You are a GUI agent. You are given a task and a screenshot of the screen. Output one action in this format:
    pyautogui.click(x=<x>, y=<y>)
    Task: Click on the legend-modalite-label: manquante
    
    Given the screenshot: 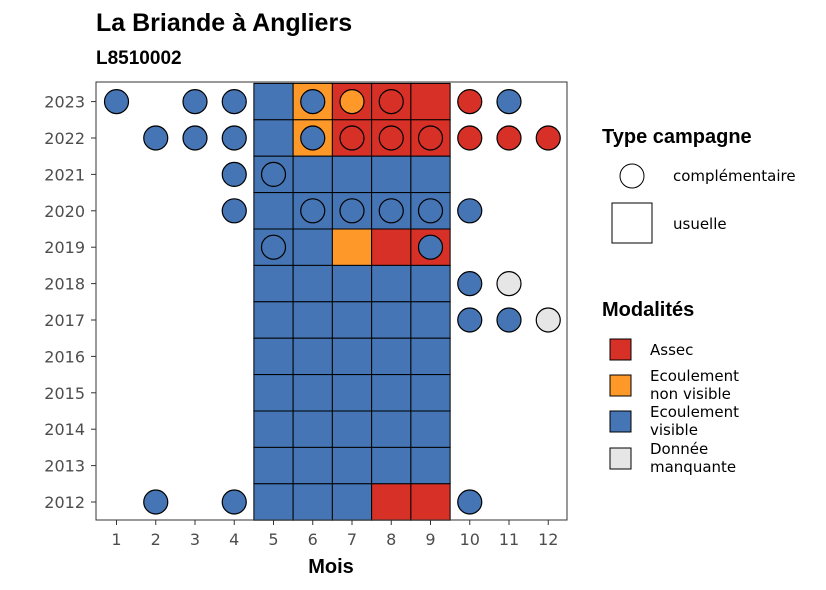 What is the action you would take?
    pyautogui.click(x=693, y=467)
    